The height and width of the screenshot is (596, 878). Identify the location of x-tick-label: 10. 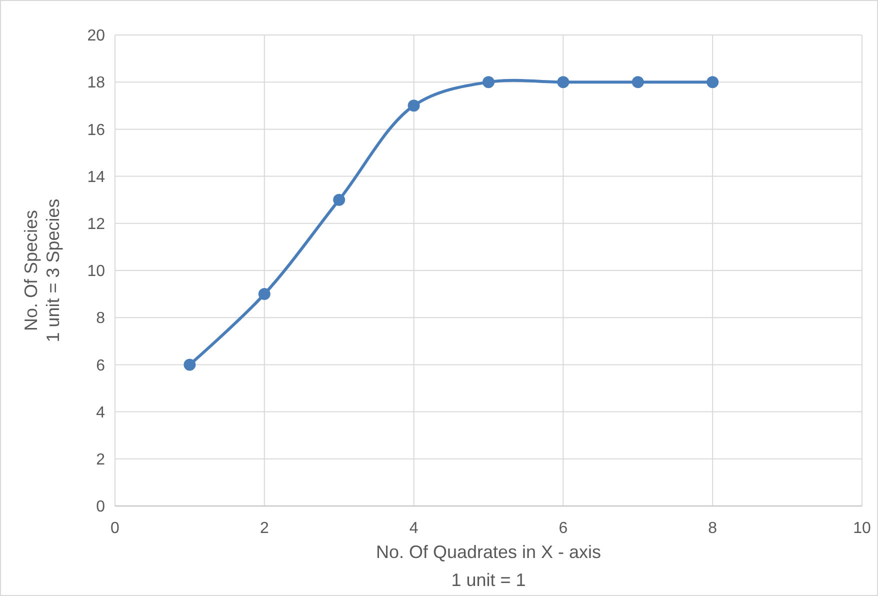
(862, 528).